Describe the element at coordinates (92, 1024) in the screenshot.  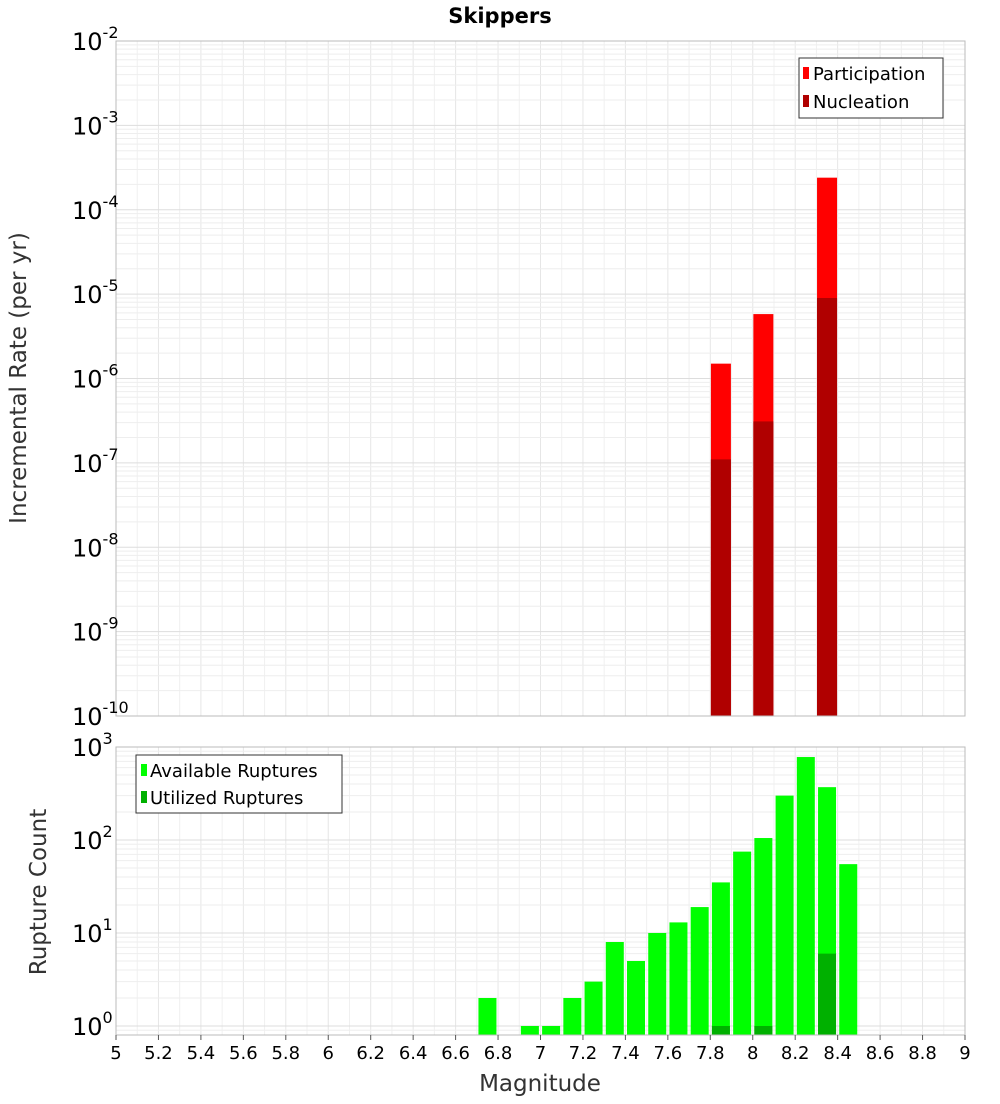
I see `y-tick-label: 10⁰` at that location.